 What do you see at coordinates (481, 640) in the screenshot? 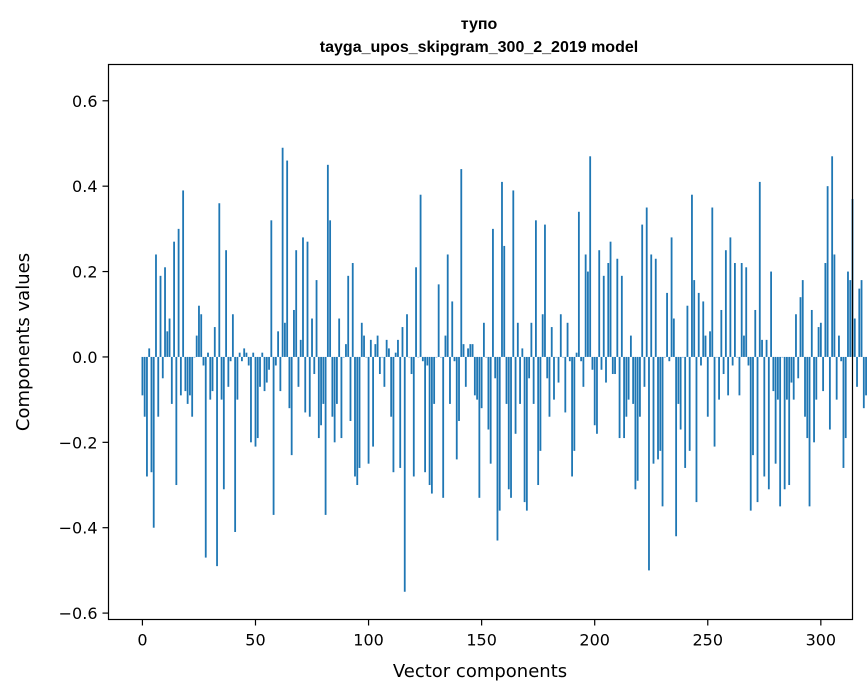
I see `x-tick-label: 150` at bounding box center [481, 640].